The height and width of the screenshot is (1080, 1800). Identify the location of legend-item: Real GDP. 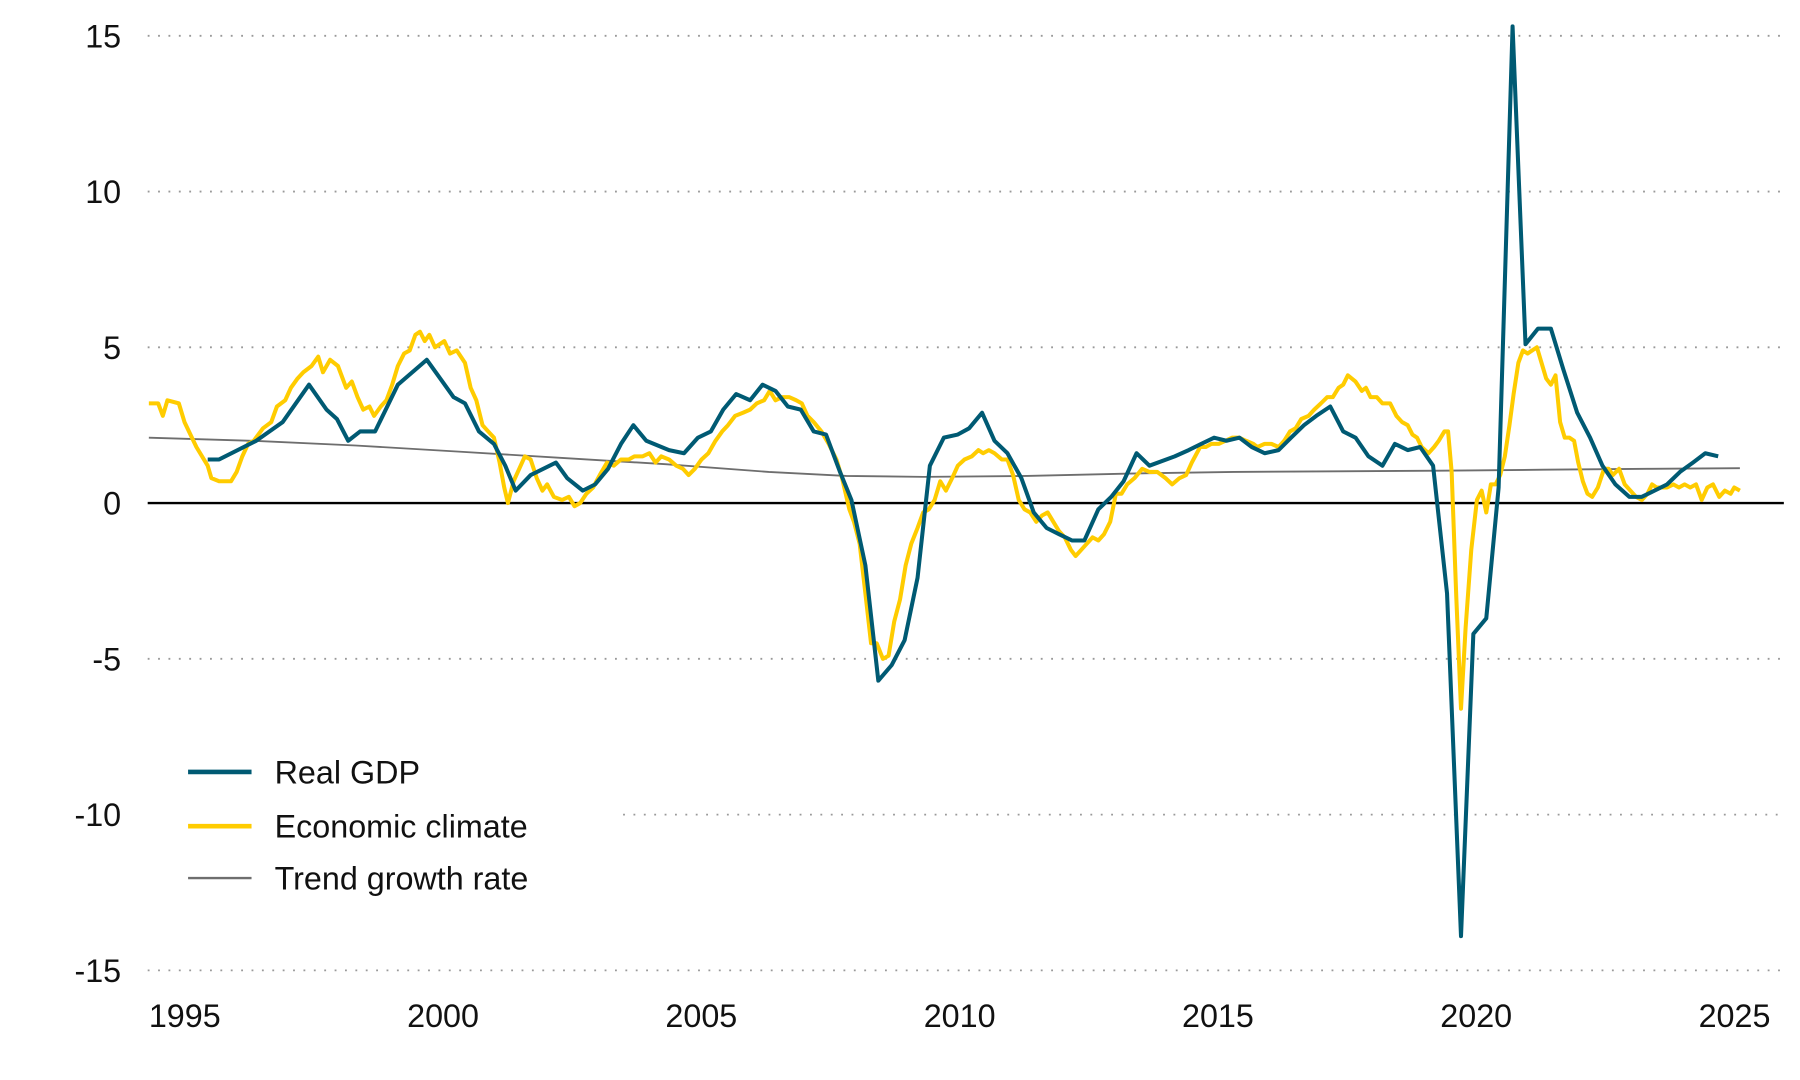
(304, 772).